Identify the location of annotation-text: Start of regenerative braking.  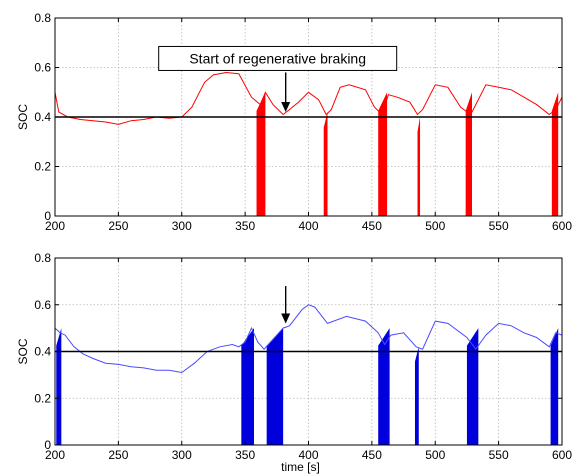
(277, 58).